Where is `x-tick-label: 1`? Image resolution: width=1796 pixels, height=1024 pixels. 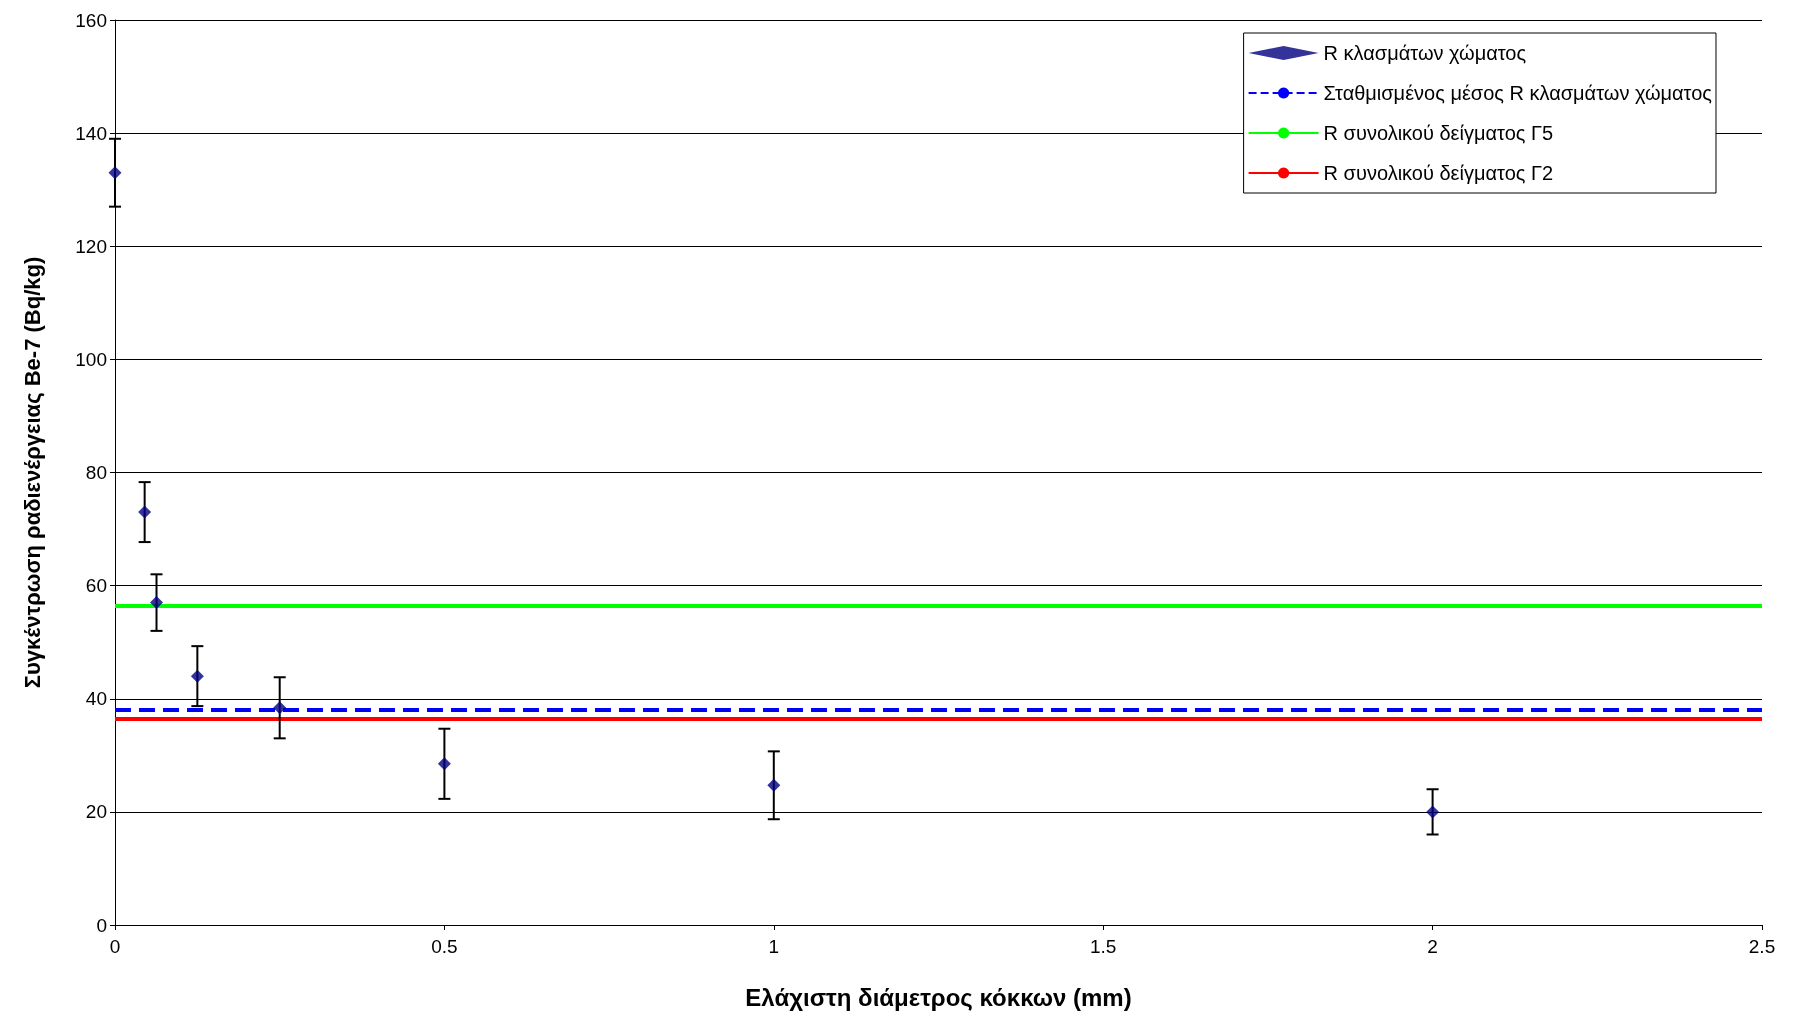
x-tick-label: 1 is located at coordinates (774, 946).